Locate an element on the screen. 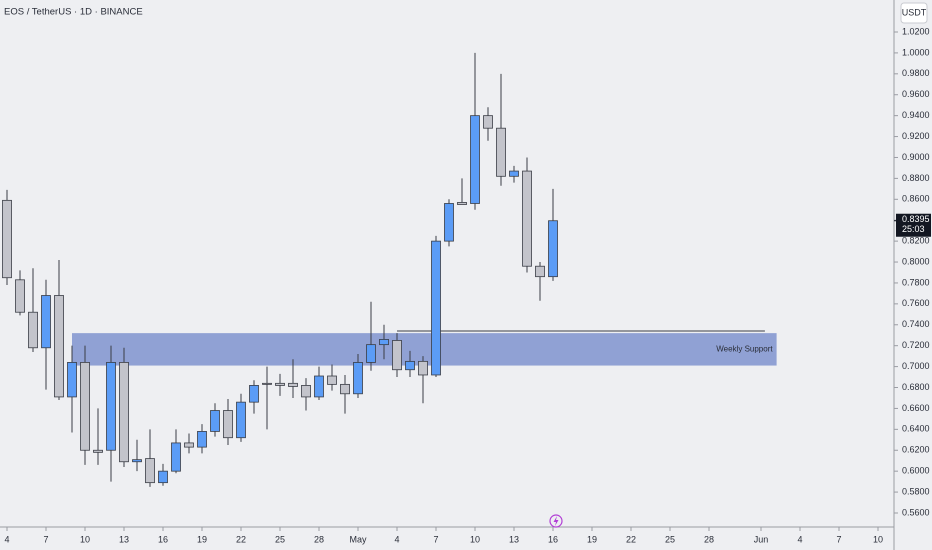 This screenshot has height=550, width=932. x-tick-label: 10 is located at coordinates (85, 539).